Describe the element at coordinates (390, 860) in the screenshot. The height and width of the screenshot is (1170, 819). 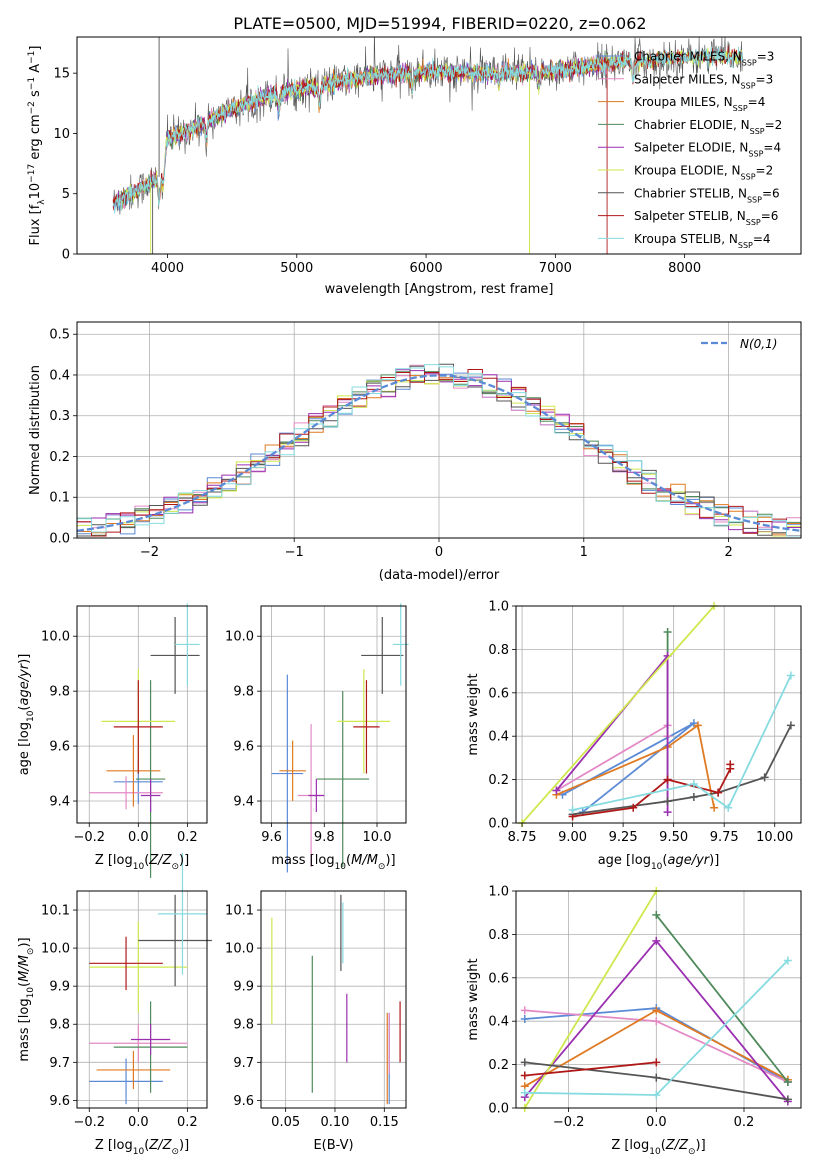
I see `age_vs_mass-xlabel-part: )]` at that location.